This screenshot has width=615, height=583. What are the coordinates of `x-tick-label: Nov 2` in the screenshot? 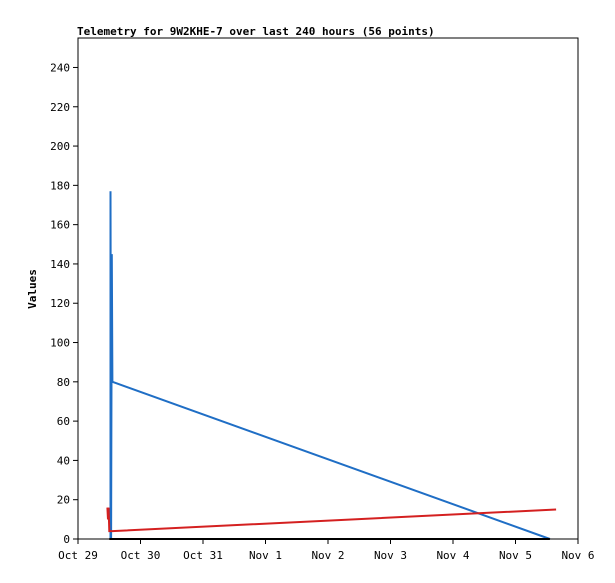 It's located at (327, 555).